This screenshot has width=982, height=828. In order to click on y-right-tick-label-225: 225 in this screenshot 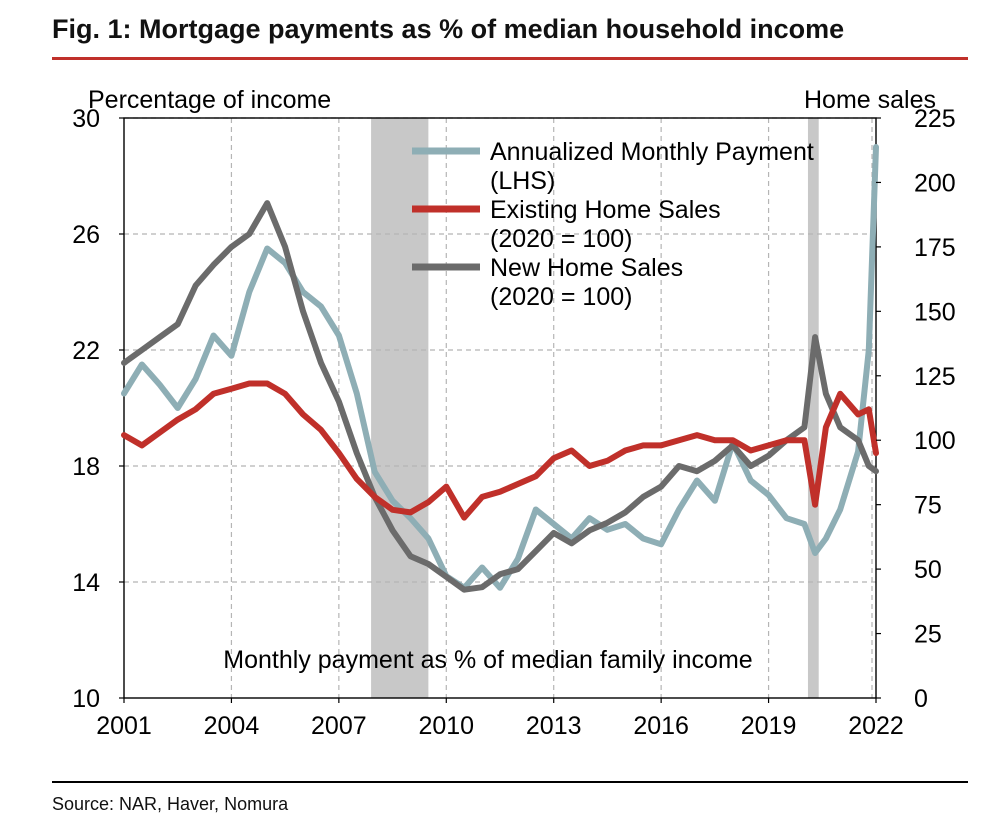, I will do `click(935, 119)`.